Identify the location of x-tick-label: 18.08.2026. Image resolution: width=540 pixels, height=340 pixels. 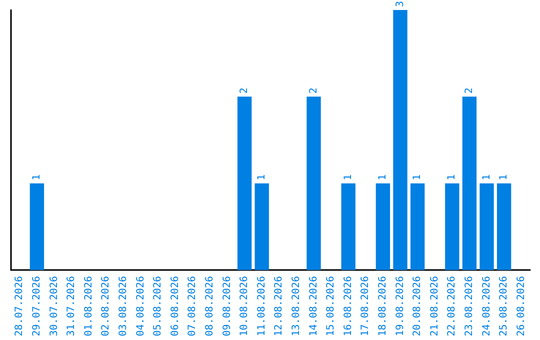
(382, 306).